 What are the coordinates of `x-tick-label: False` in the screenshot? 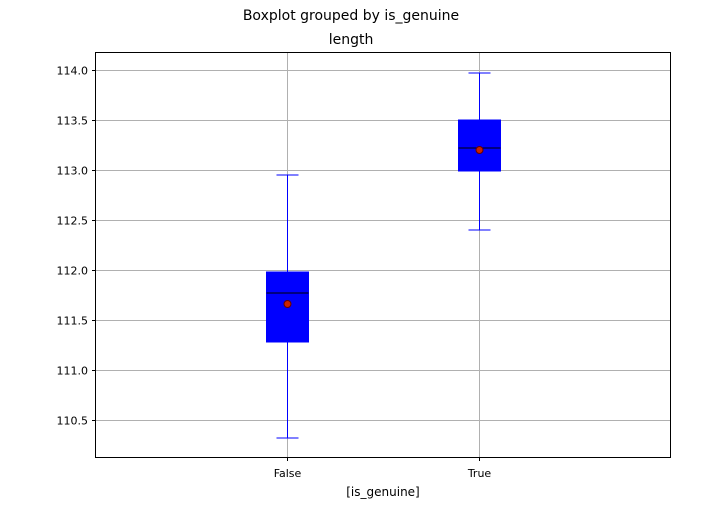 It's located at (288, 473).